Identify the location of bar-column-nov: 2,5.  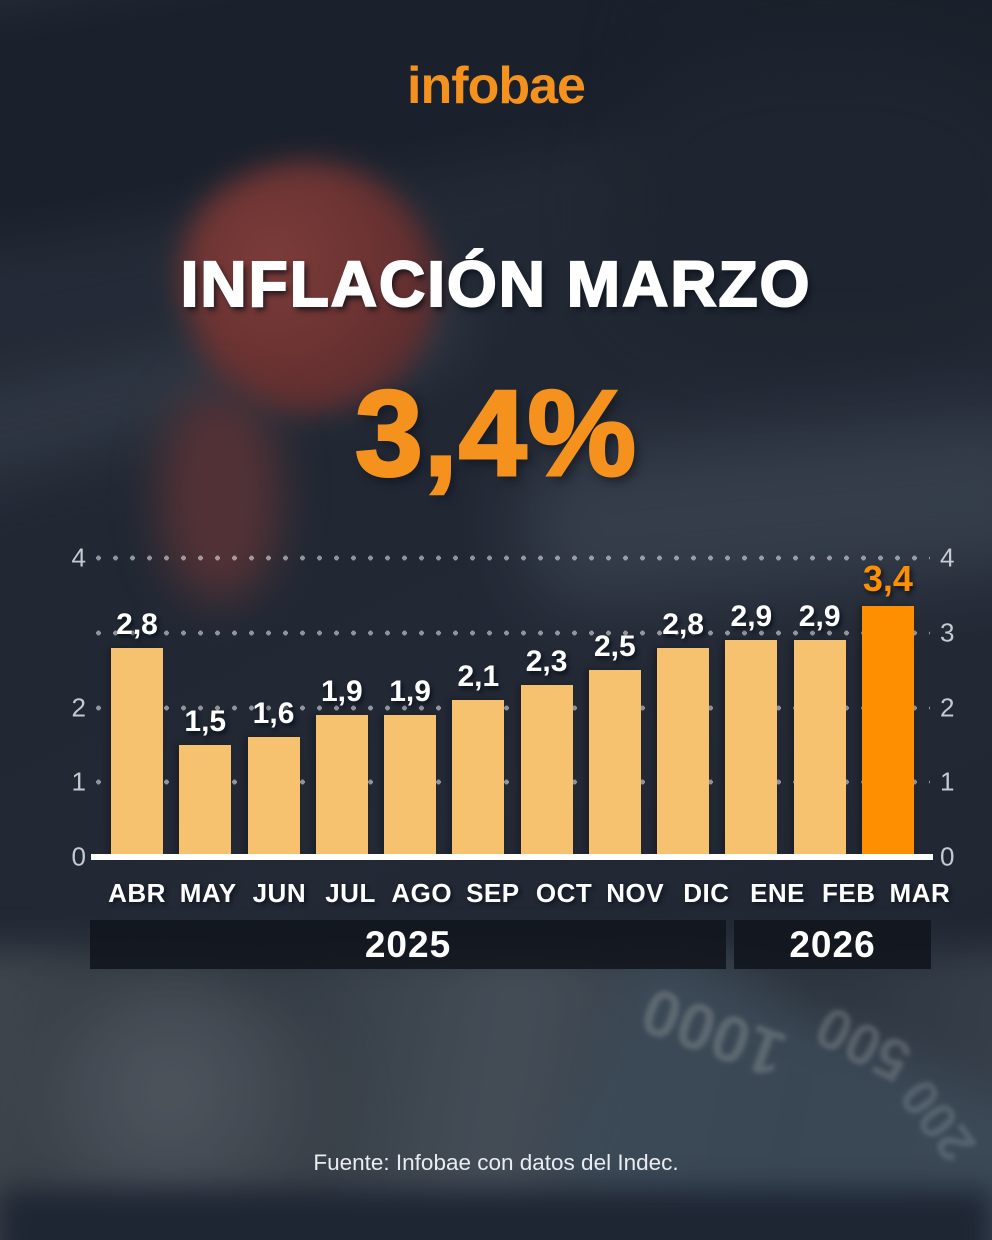
(614, 707).